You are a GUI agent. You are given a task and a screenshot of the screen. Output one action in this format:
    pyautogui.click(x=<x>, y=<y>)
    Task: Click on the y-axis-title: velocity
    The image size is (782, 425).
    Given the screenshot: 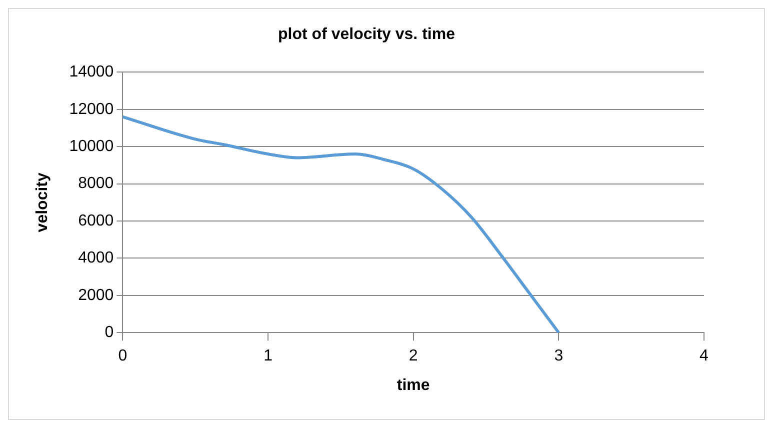 What is the action you would take?
    pyautogui.click(x=43, y=202)
    